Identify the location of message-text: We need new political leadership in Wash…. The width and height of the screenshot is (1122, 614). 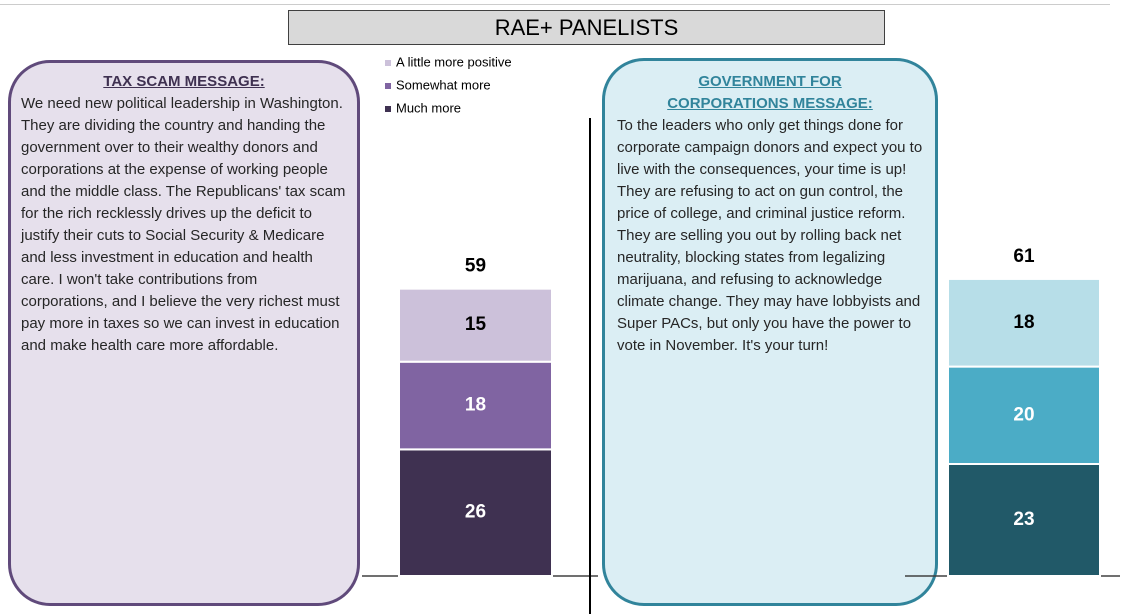
(183, 224).